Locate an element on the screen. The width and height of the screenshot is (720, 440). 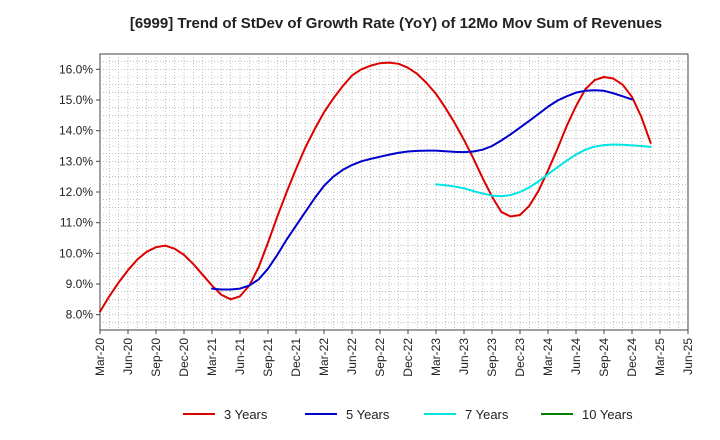
x-tick-label: Dec-21 is located at coordinates (296, 357).